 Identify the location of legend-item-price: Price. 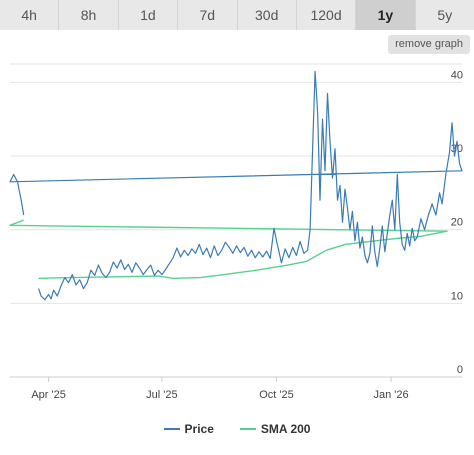
(188, 429).